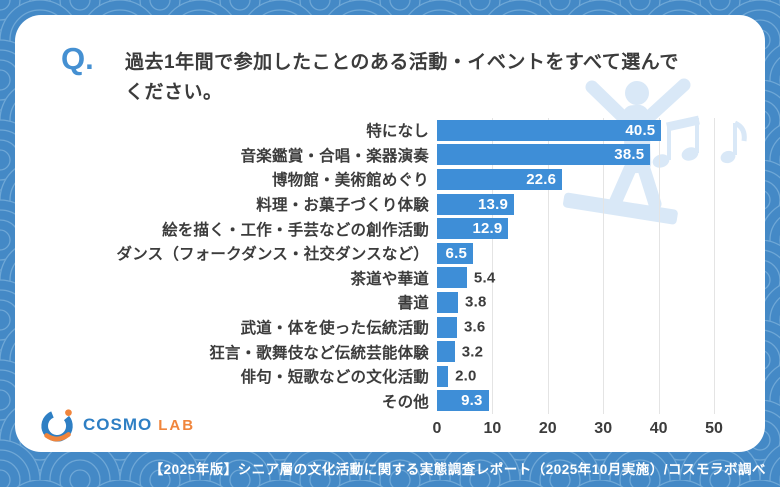  Describe the element at coordinates (413, 304) in the screenshot. I see `category-label: 書道` at that location.